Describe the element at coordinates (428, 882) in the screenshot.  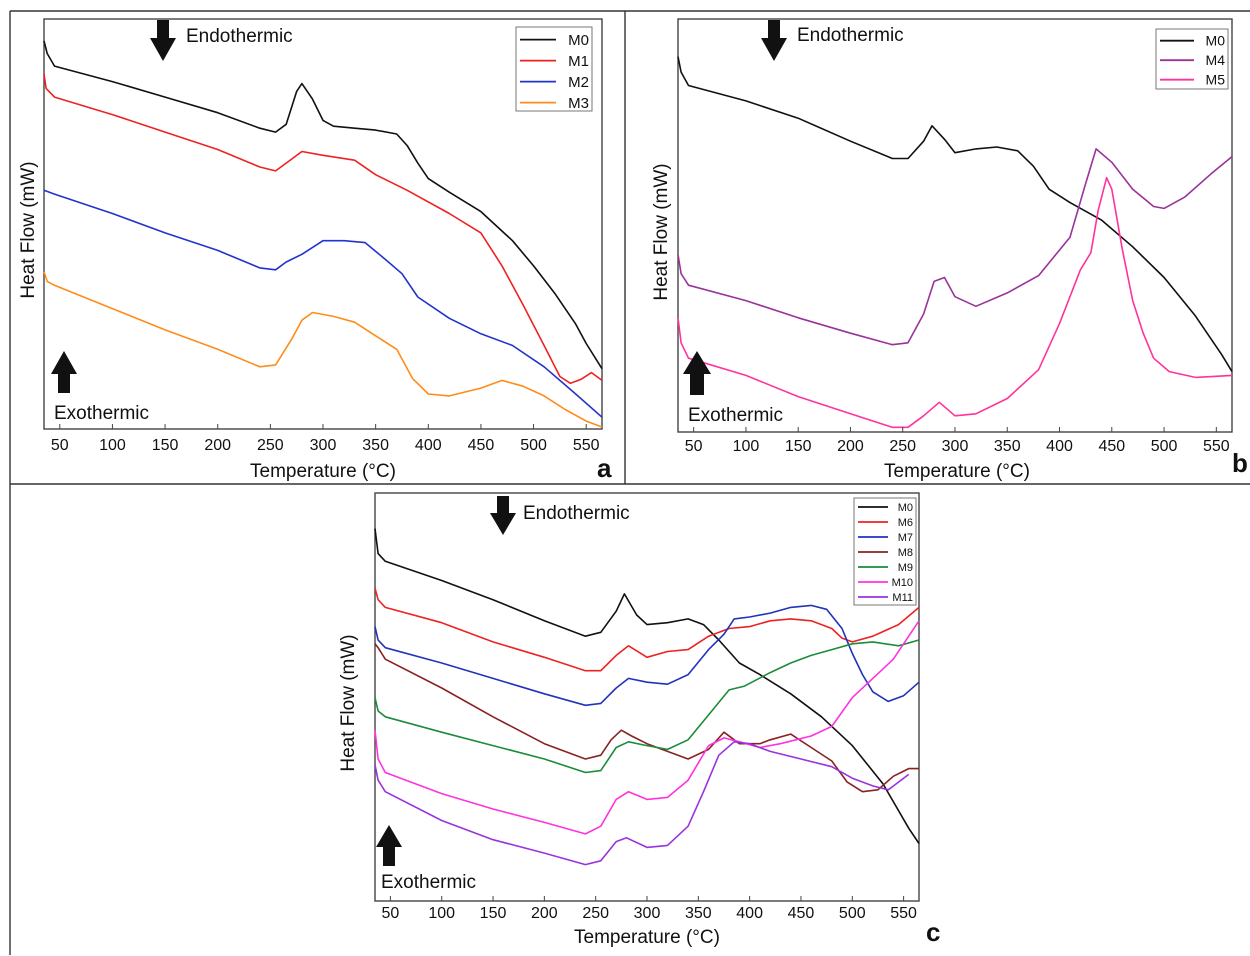
I see `exothermic-label-c: Exothermic` at that location.